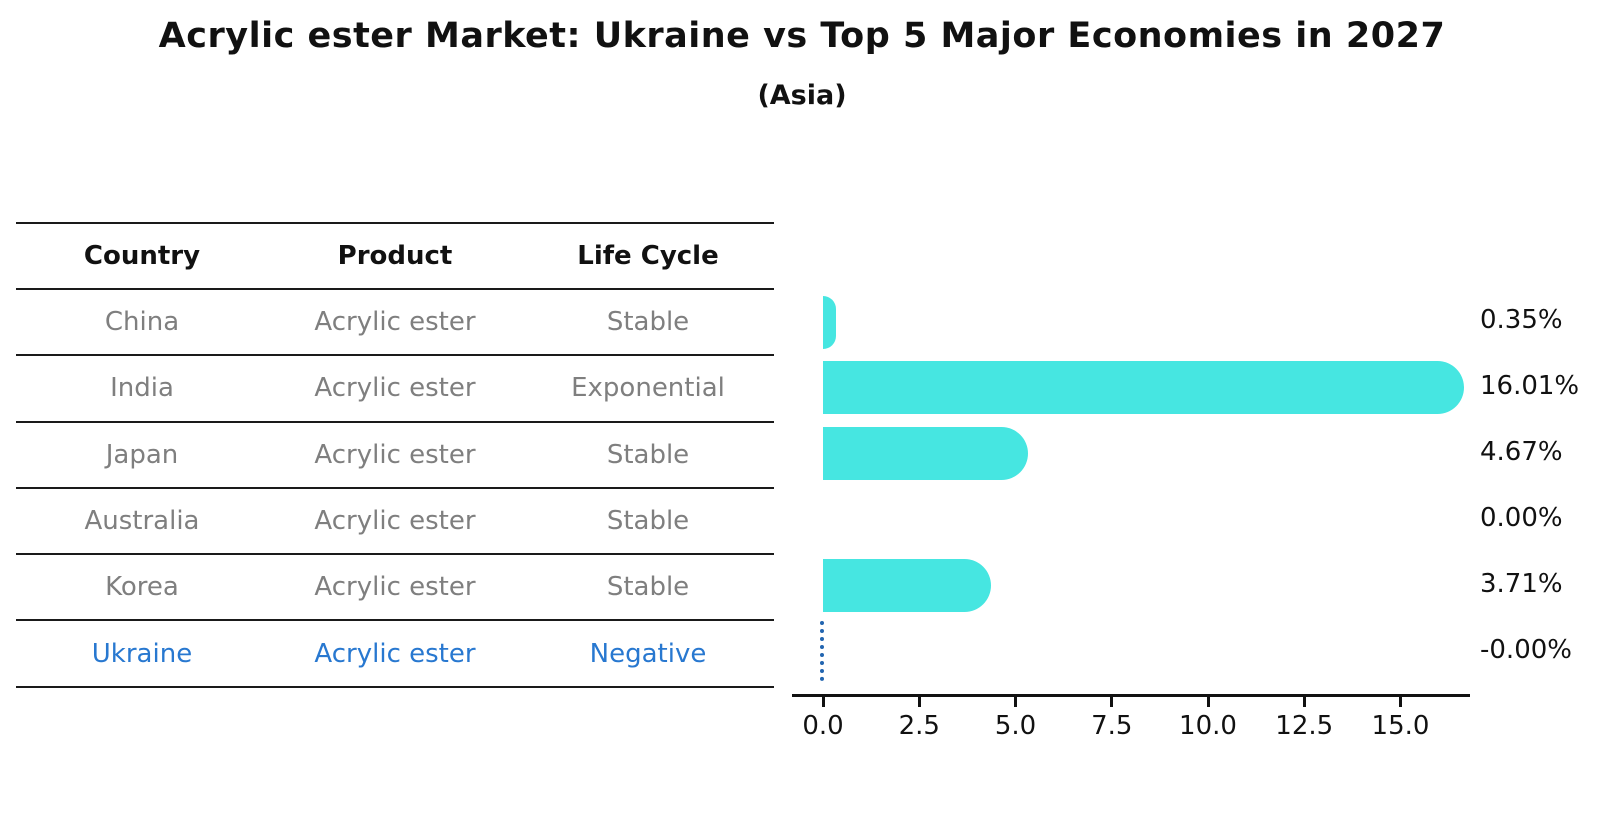 Image resolution: width=1604 pixels, height=823 pixels. I want to click on table-row: China Acrylic ester Stable, so click(395, 323).